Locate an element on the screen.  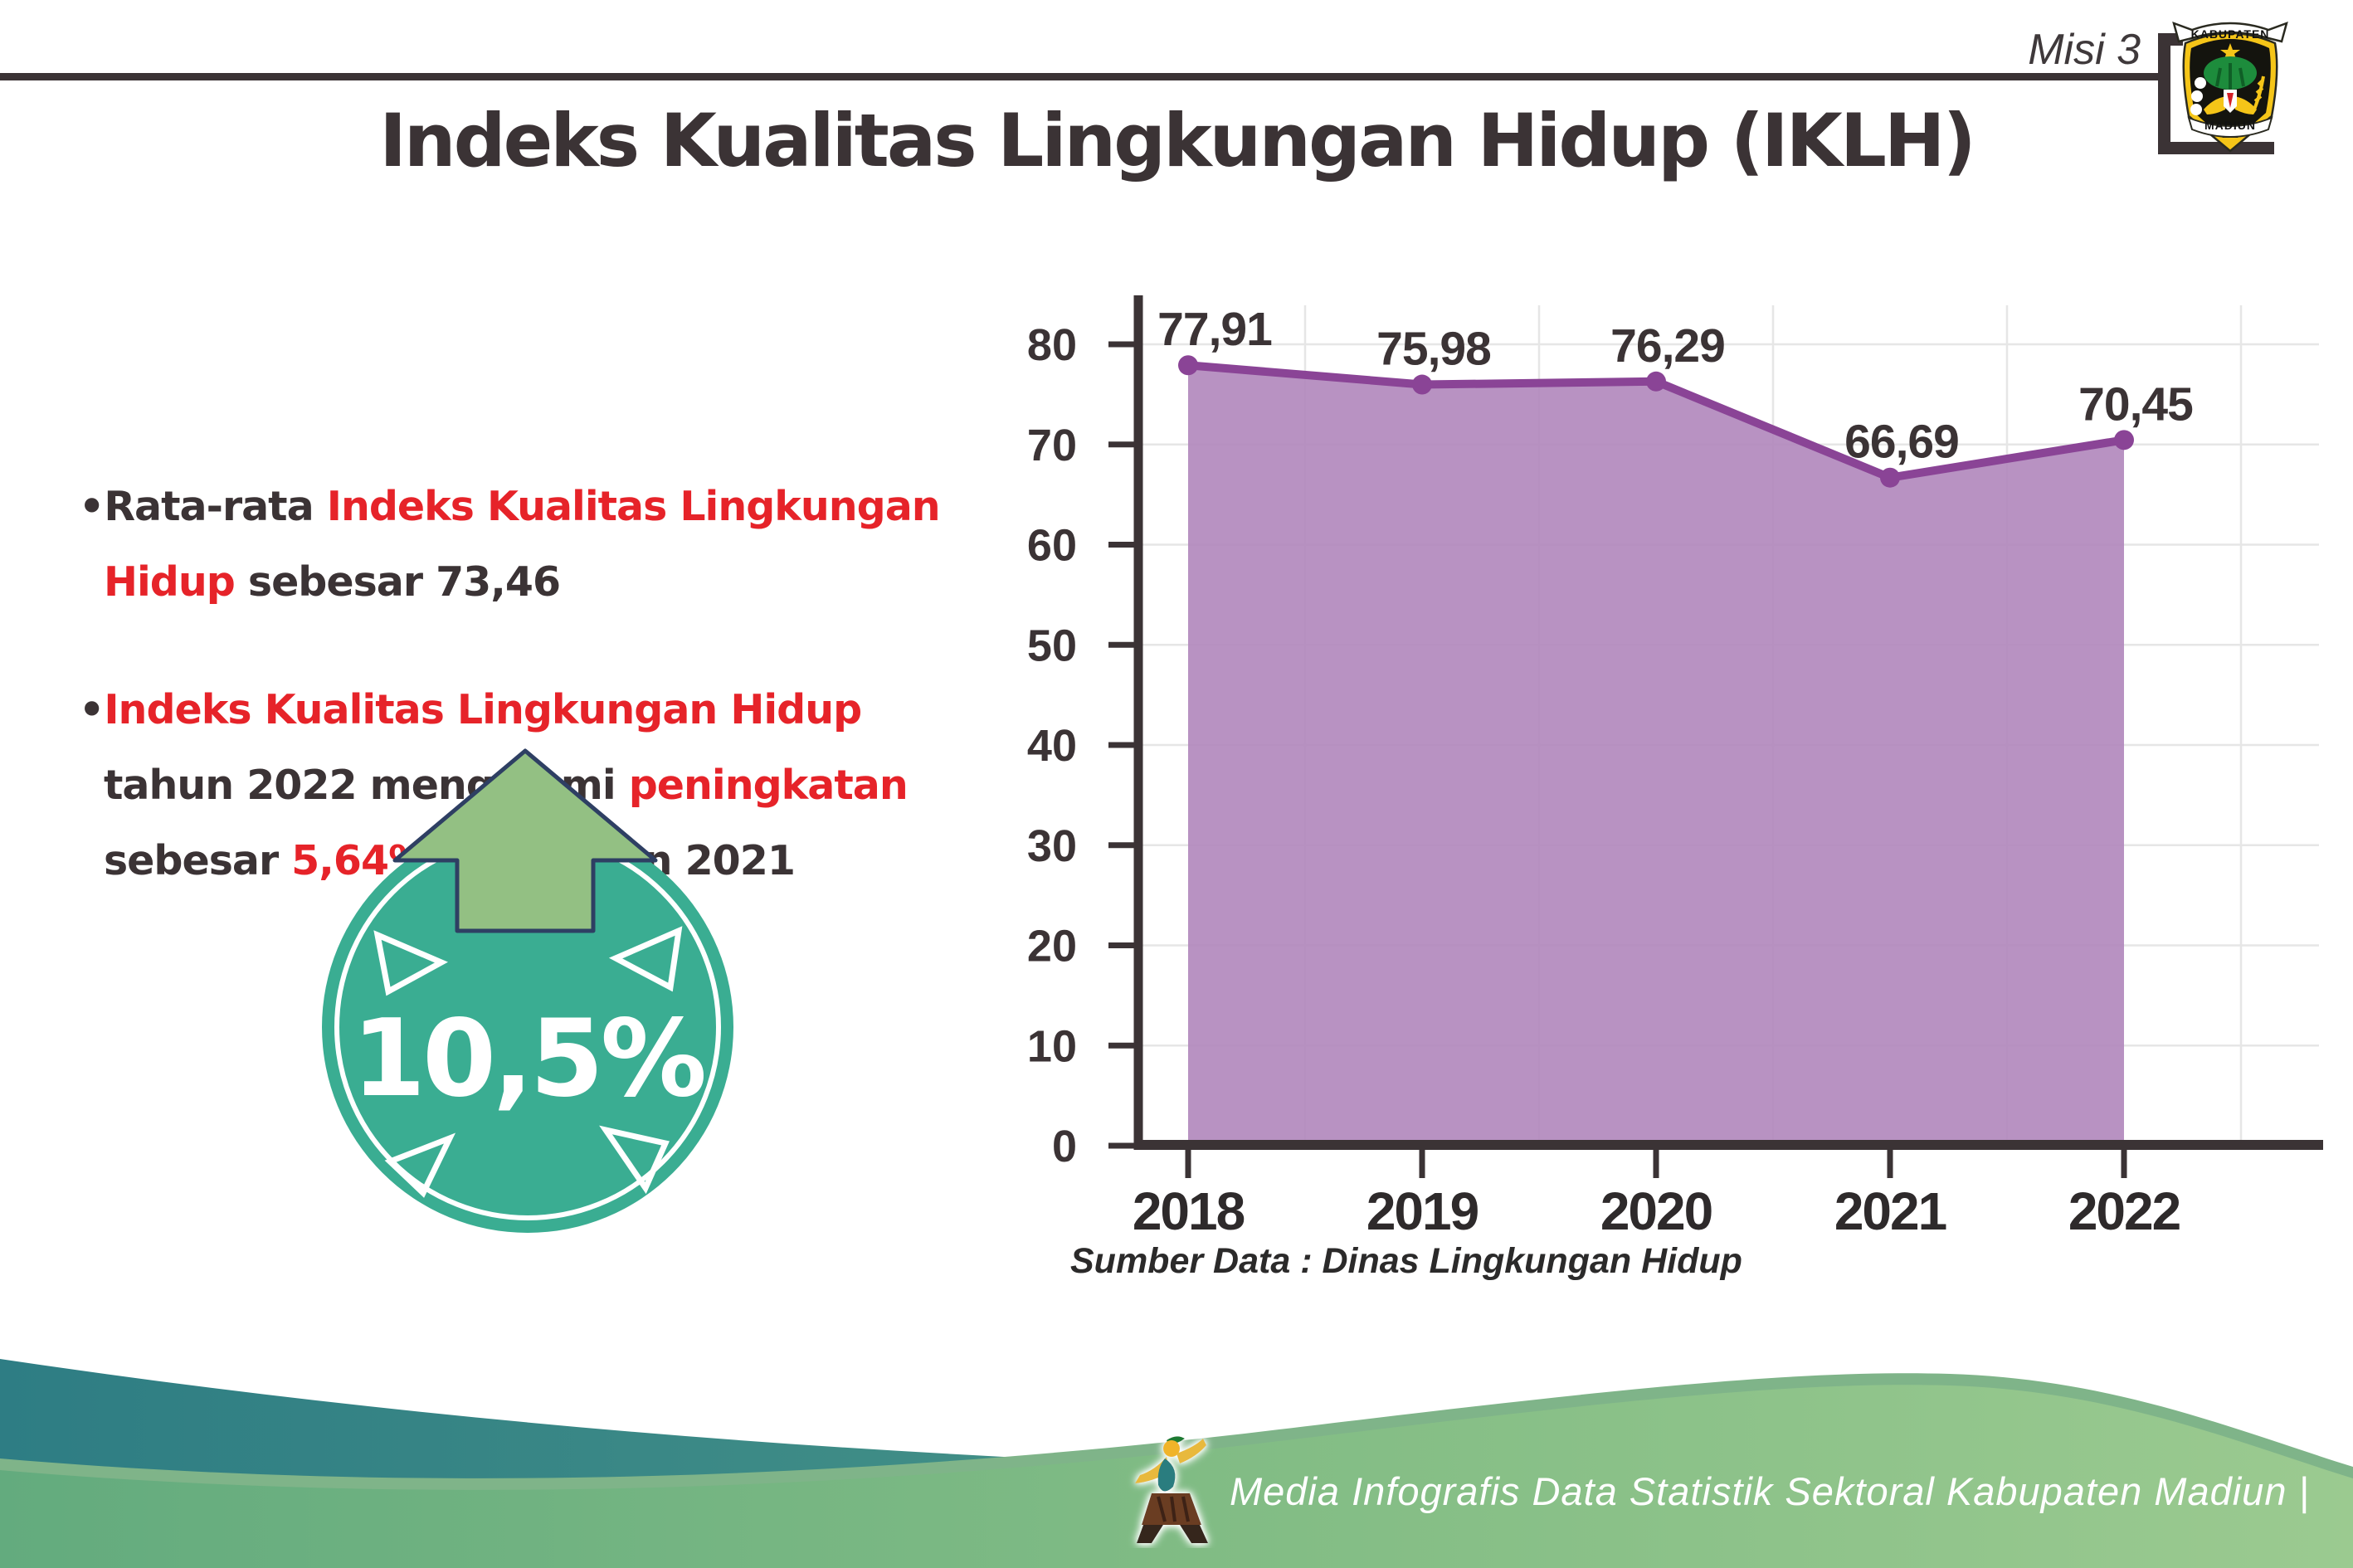
page-title: Indeks Kualitas Lingkungan Hidup (IKLH) is located at coordinates (1177, 140).